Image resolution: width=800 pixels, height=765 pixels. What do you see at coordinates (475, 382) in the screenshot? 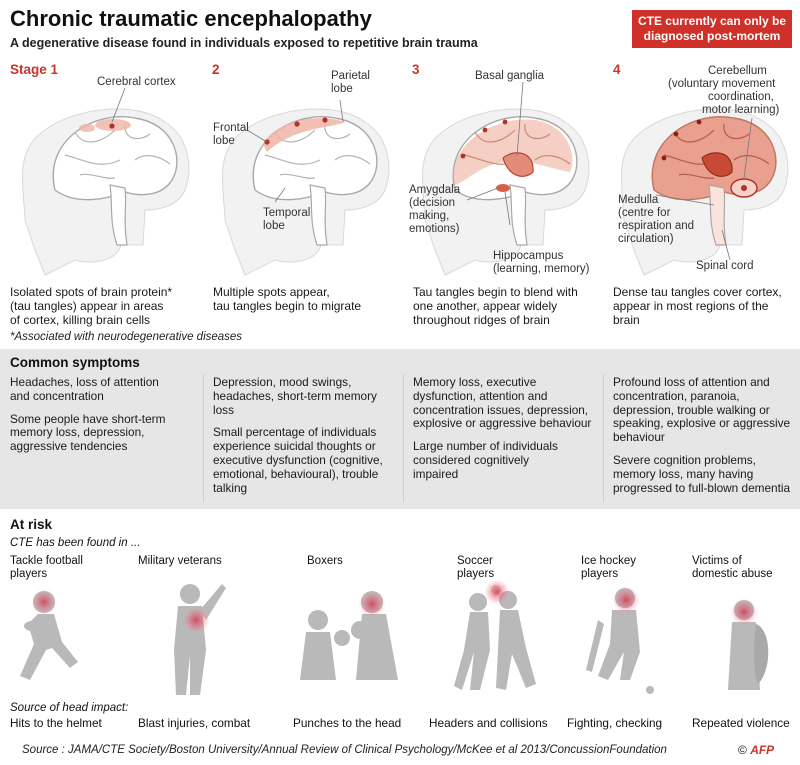
I see `symptom-line: Memory loss, executive` at bounding box center [475, 382].